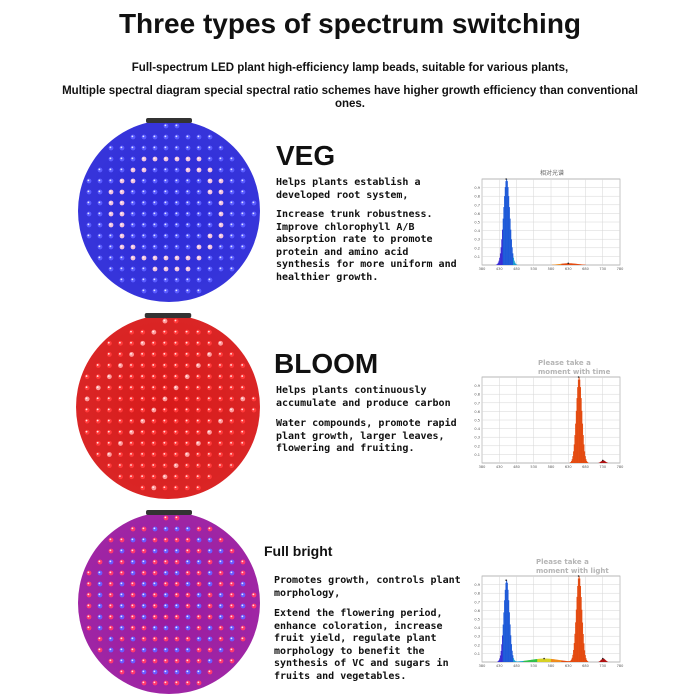 This screenshot has width=700, height=700. What do you see at coordinates (477, 429) in the screenshot?
I see `y-tick-label: 0.4` at bounding box center [477, 429].